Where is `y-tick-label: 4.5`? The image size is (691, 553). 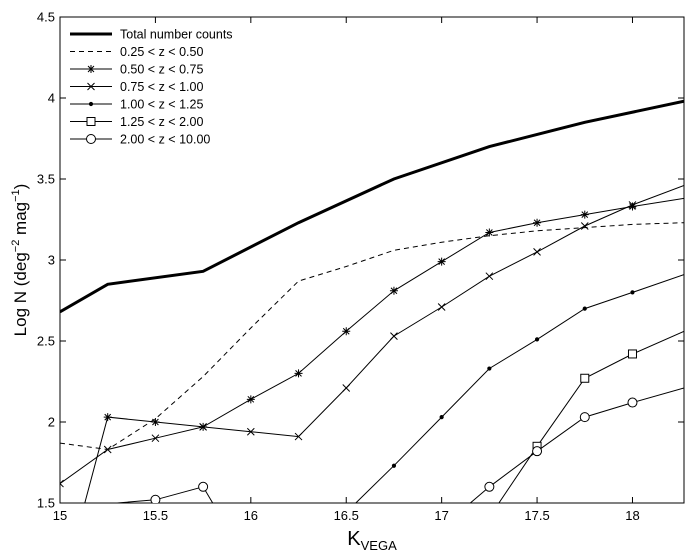 y-tick-label: 4.5 is located at coordinates (46, 17).